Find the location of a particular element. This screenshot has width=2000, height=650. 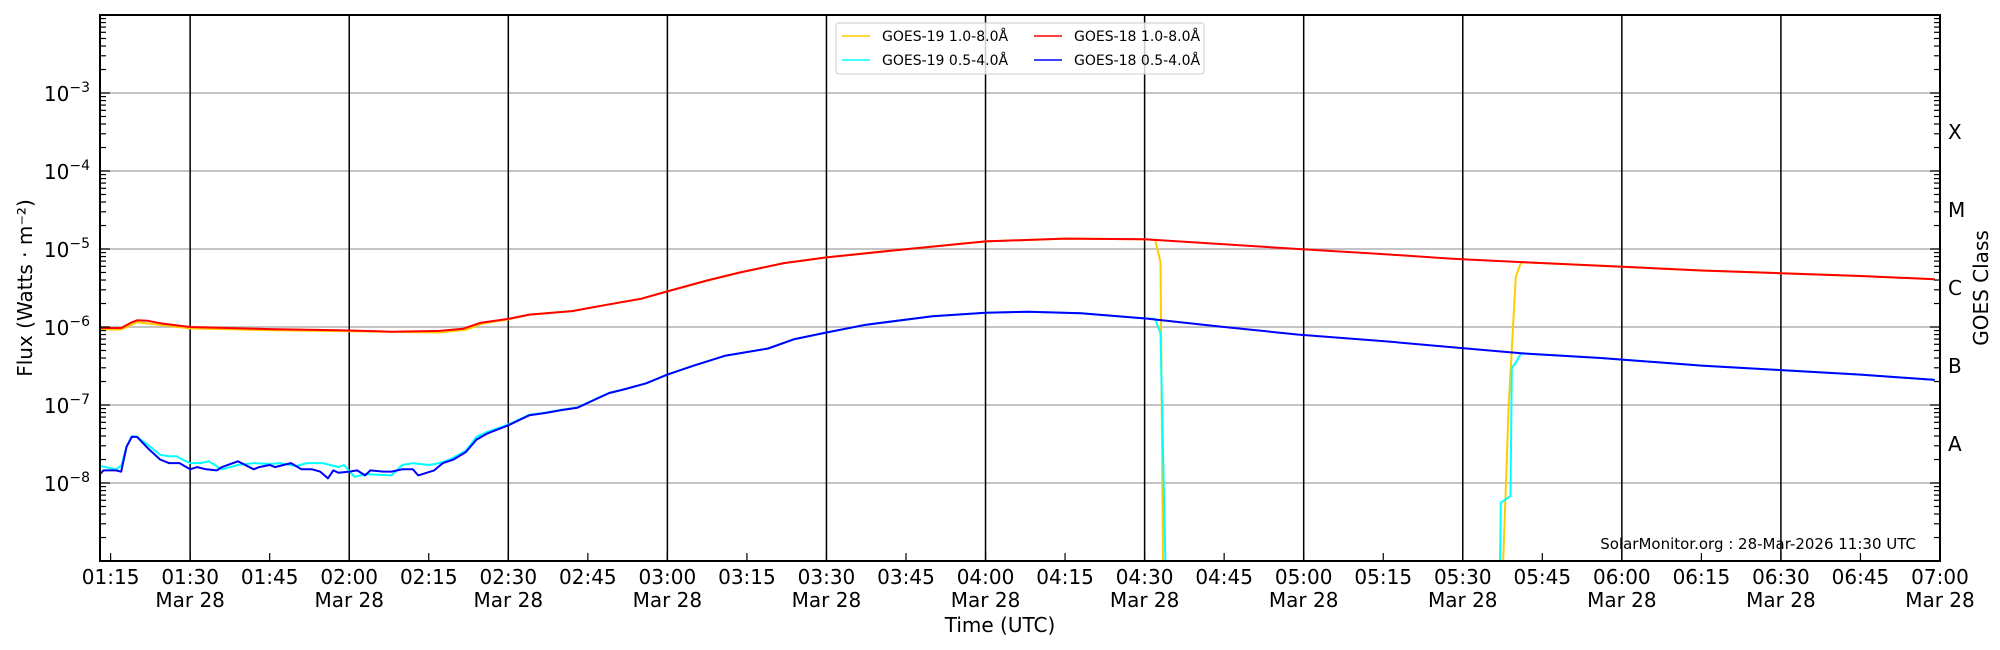

x-tick-label: 06:45 is located at coordinates (1861, 577).